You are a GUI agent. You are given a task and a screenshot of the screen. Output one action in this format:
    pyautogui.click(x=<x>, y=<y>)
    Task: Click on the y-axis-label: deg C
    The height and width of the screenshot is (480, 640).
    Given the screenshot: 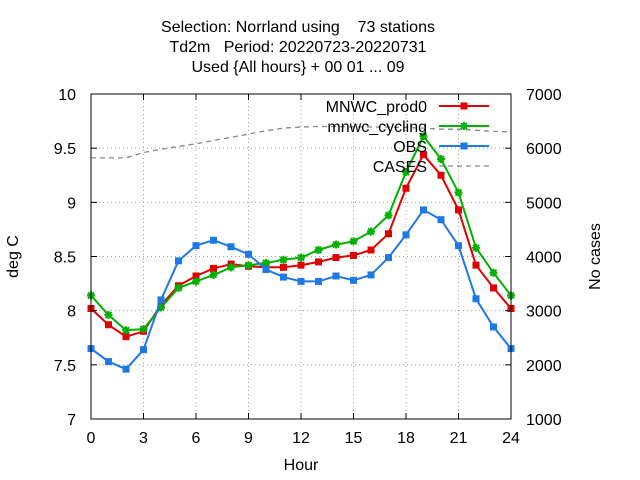 What is the action you would take?
    pyautogui.click(x=13, y=256)
    